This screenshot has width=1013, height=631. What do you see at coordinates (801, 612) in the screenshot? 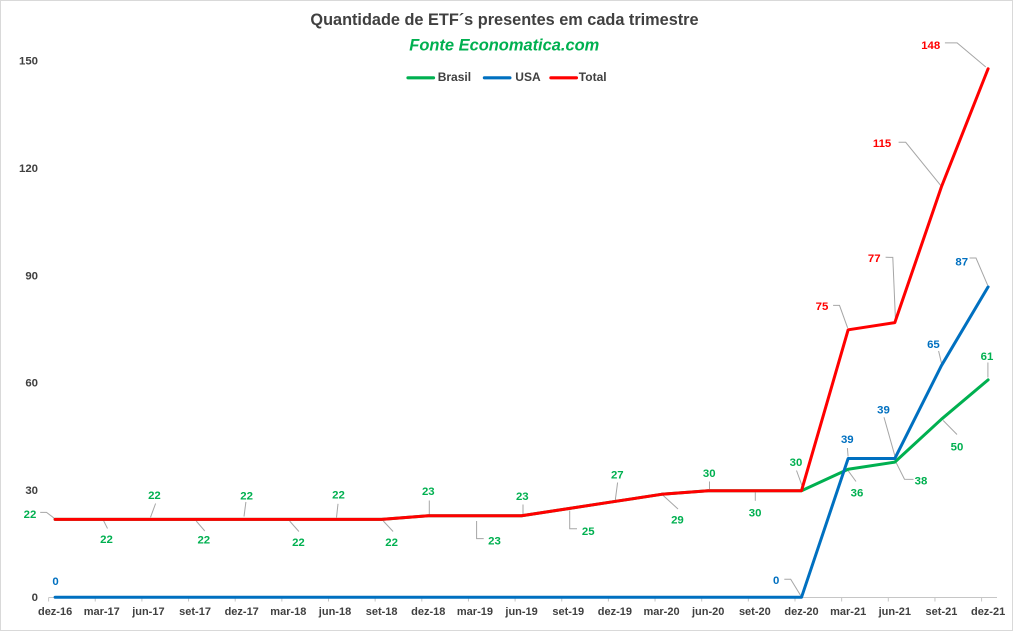
I see `svg-text: dez-20` at bounding box center [801, 612].